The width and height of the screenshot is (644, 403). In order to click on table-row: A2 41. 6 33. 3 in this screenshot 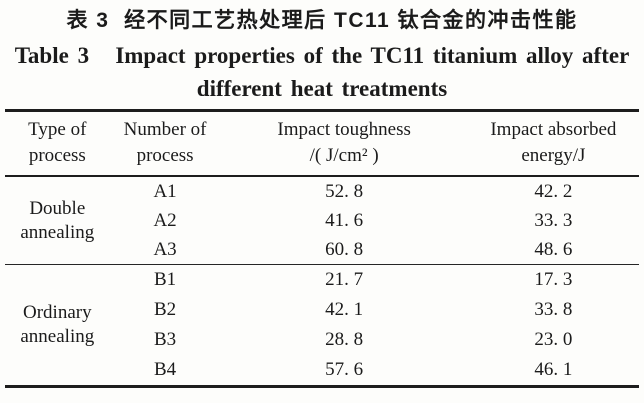, I will do `click(322, 220)`.